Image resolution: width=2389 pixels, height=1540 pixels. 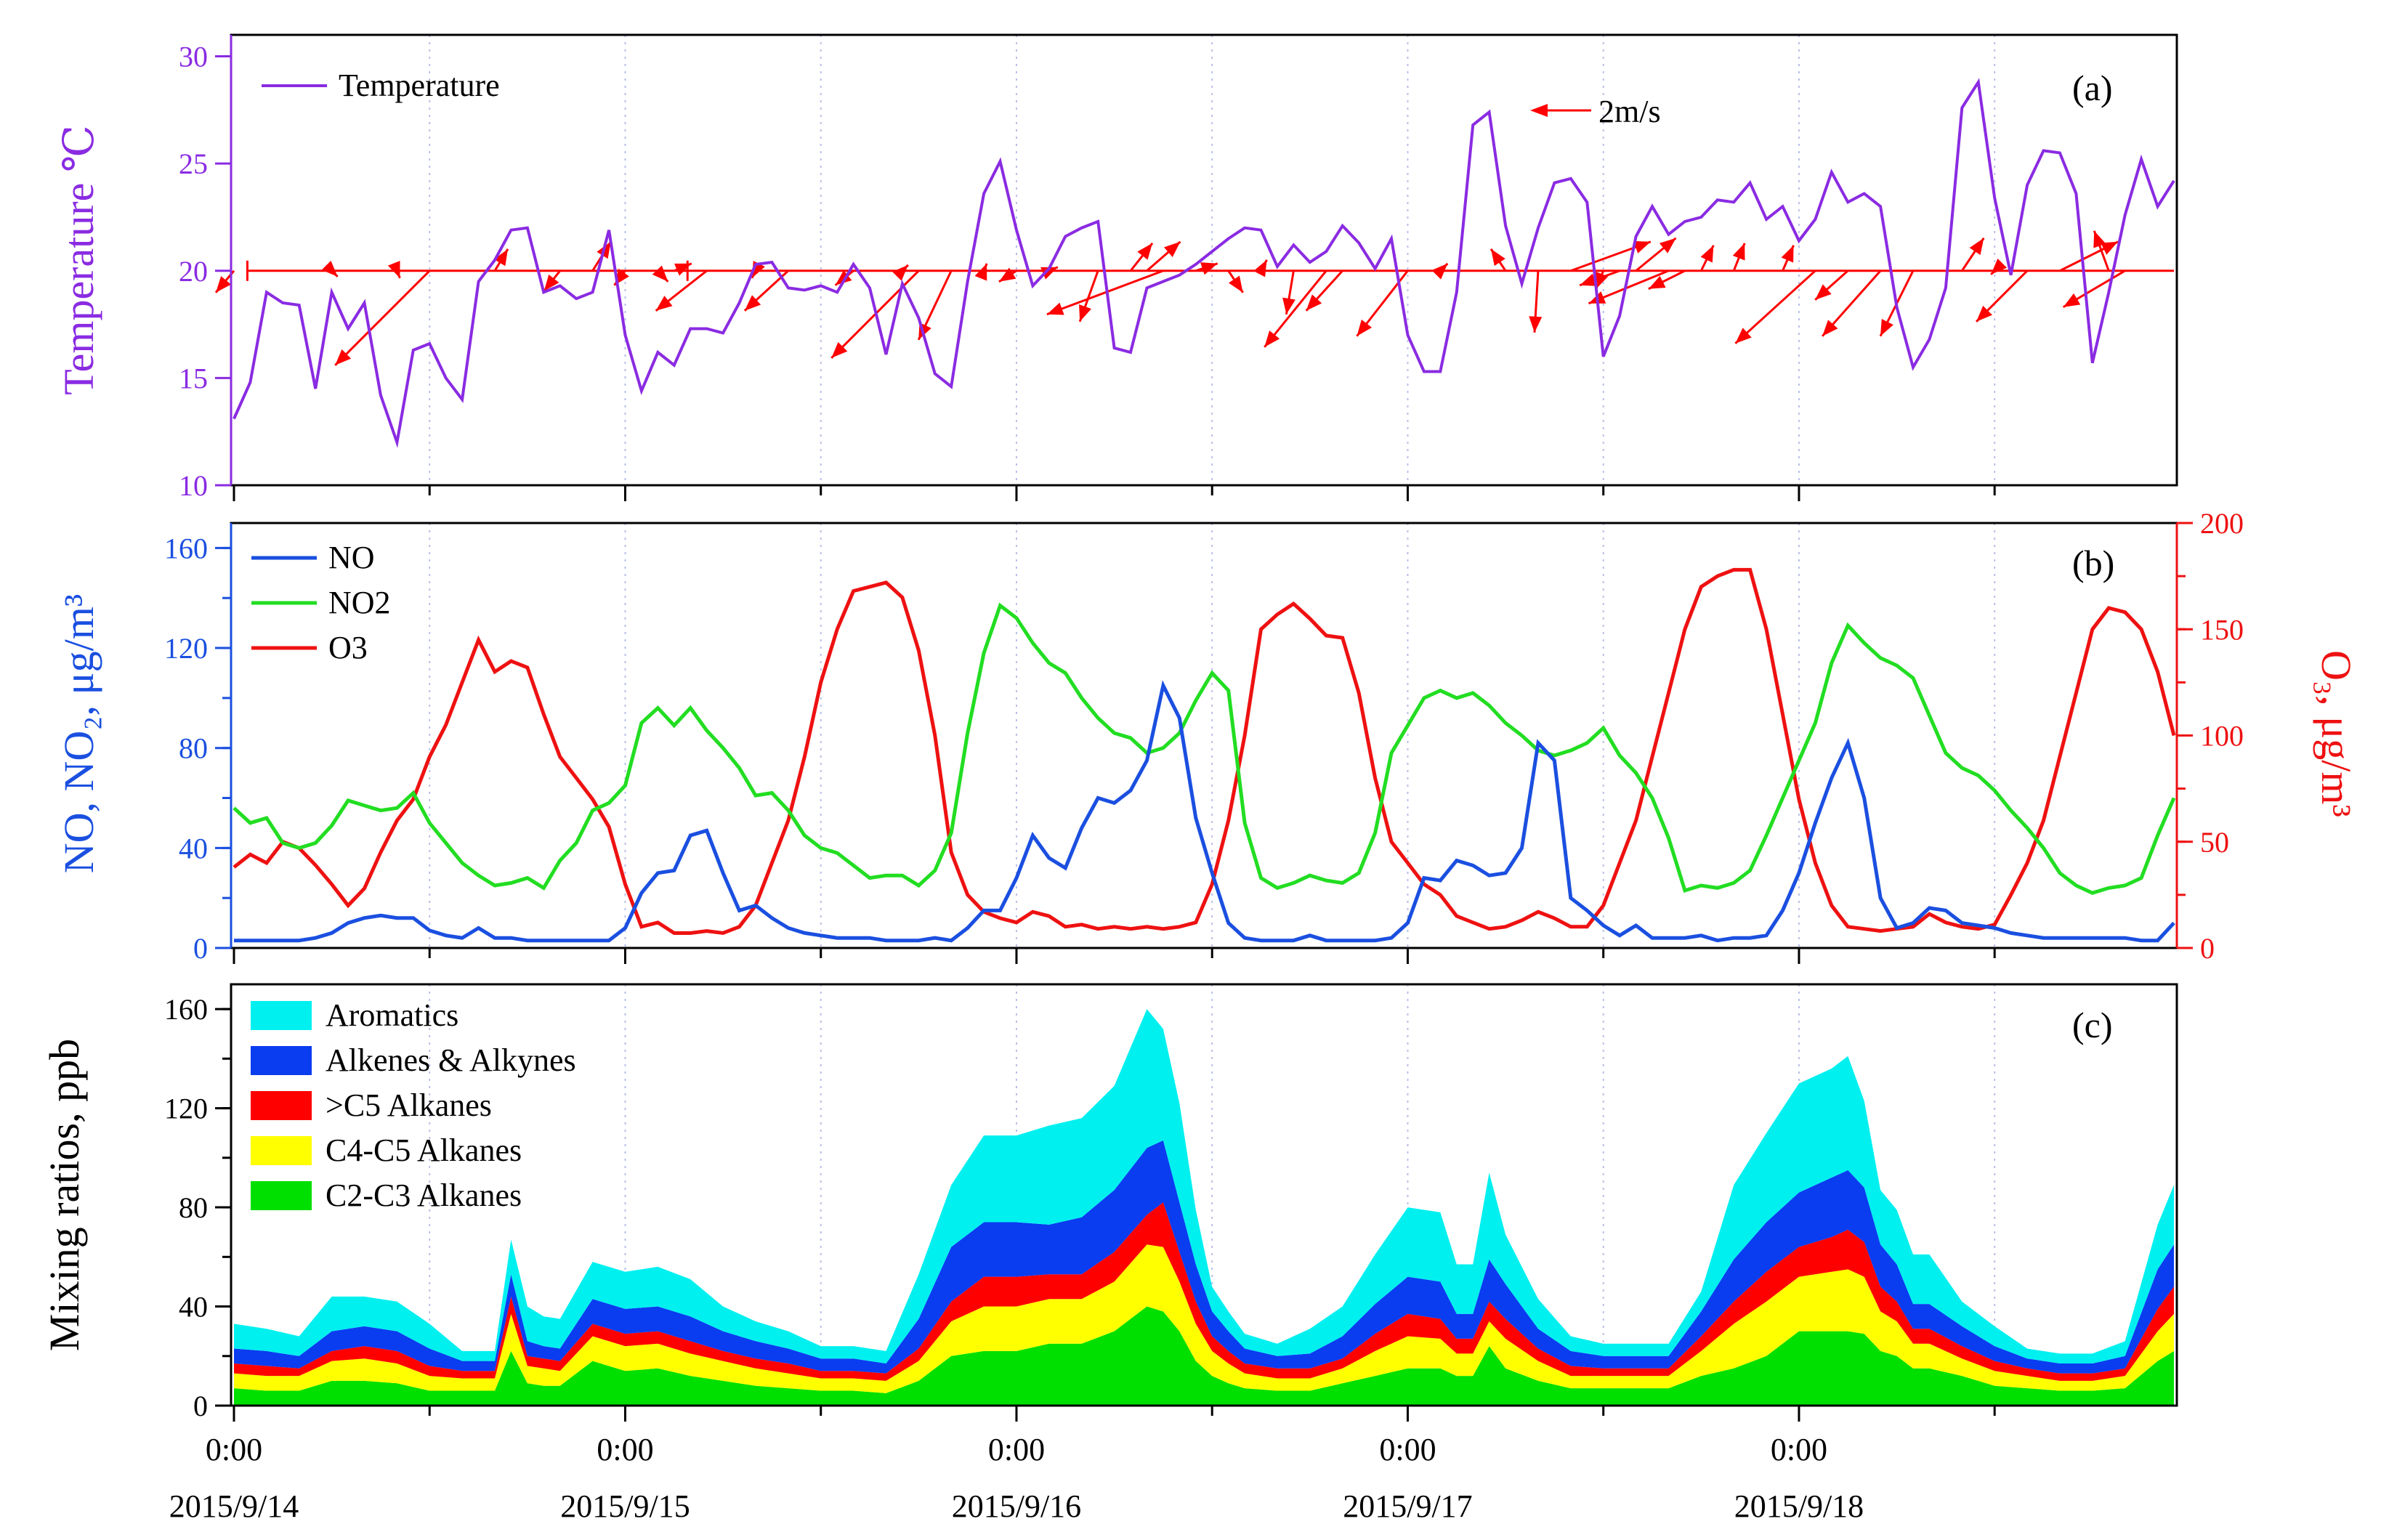 What do you see at coordinates (1114, 1414) in the screenshot?
I see `panel-c-x-axis` at bounding box center [1114, 1414].